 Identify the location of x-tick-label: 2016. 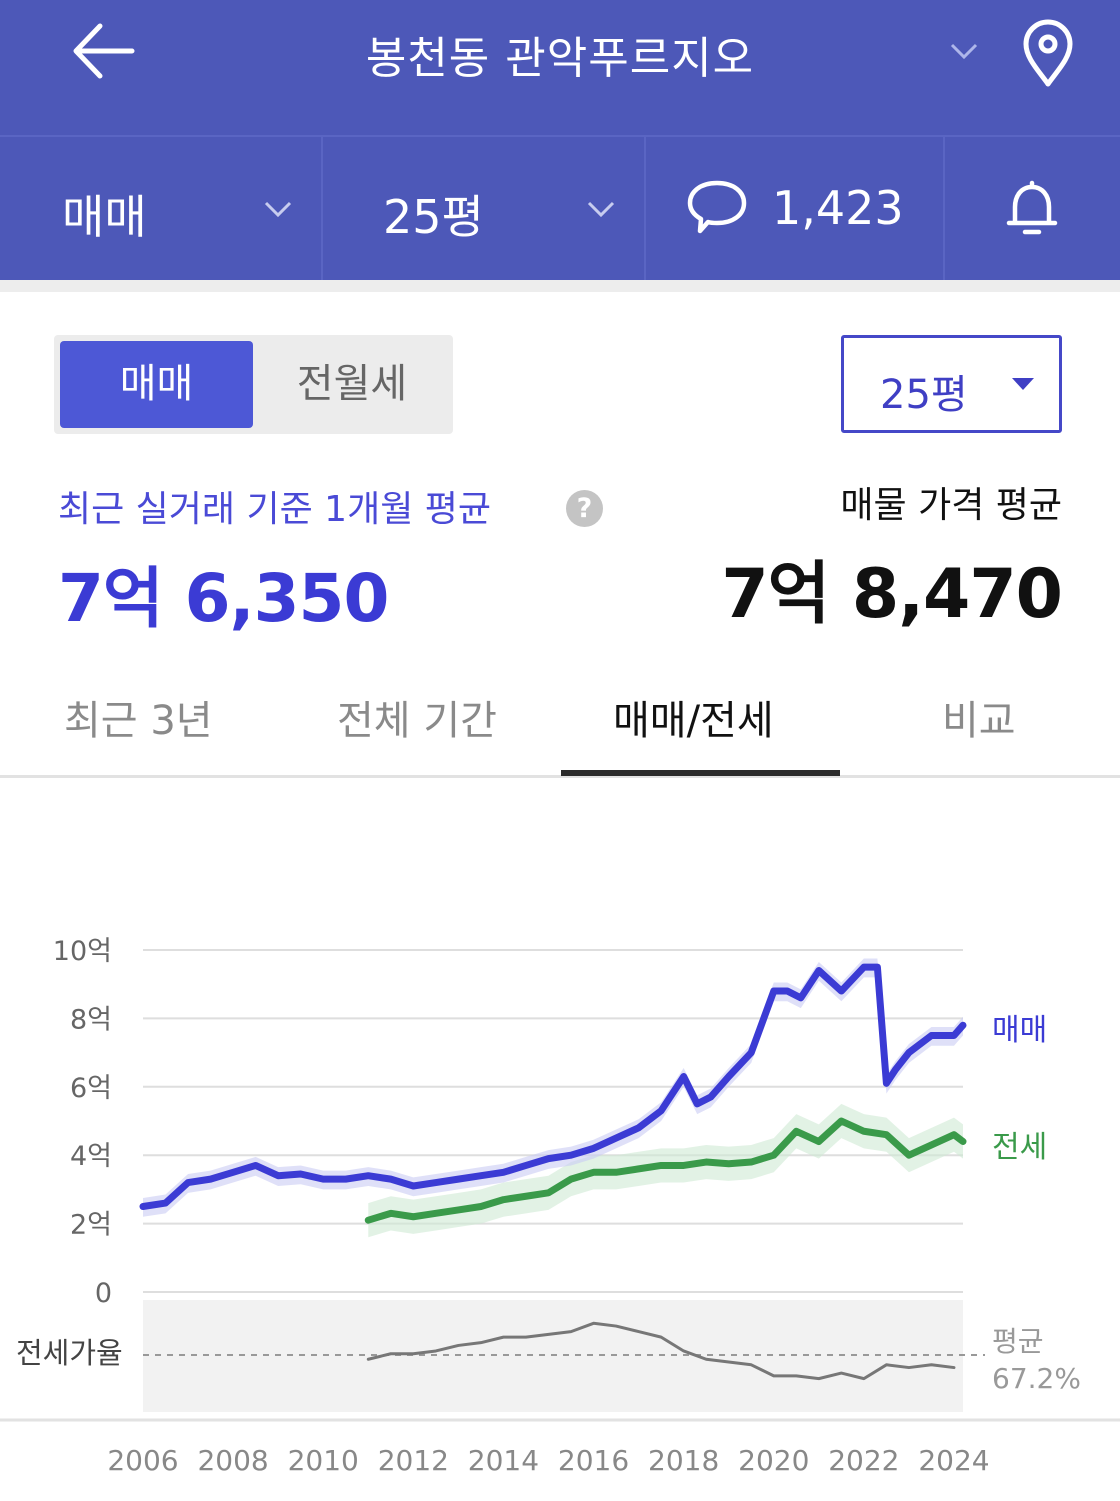
(593, 1460).